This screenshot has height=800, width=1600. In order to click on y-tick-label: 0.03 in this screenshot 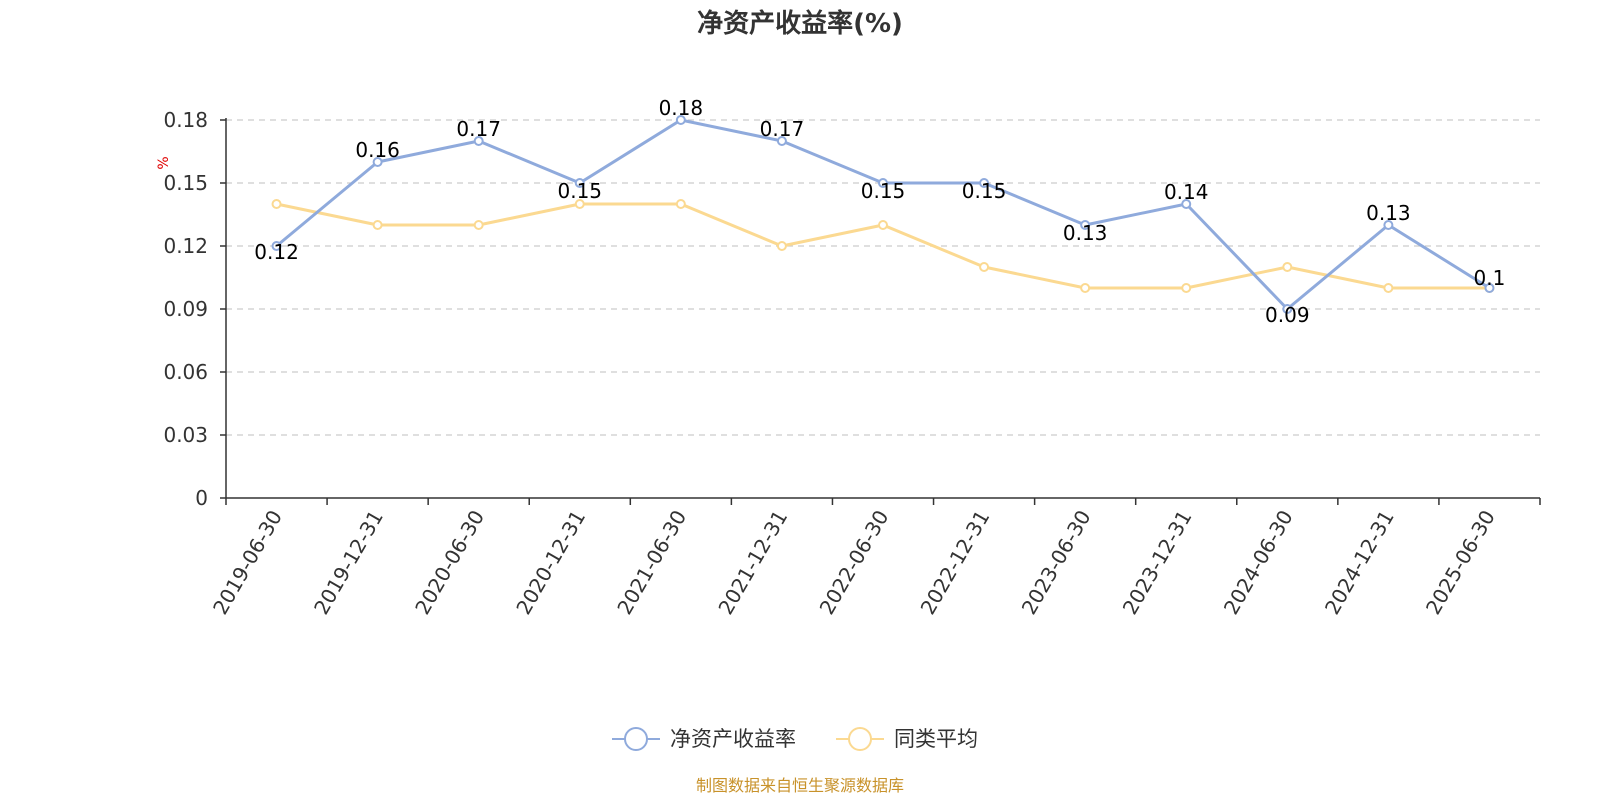, I will do `click(185, 435)`.